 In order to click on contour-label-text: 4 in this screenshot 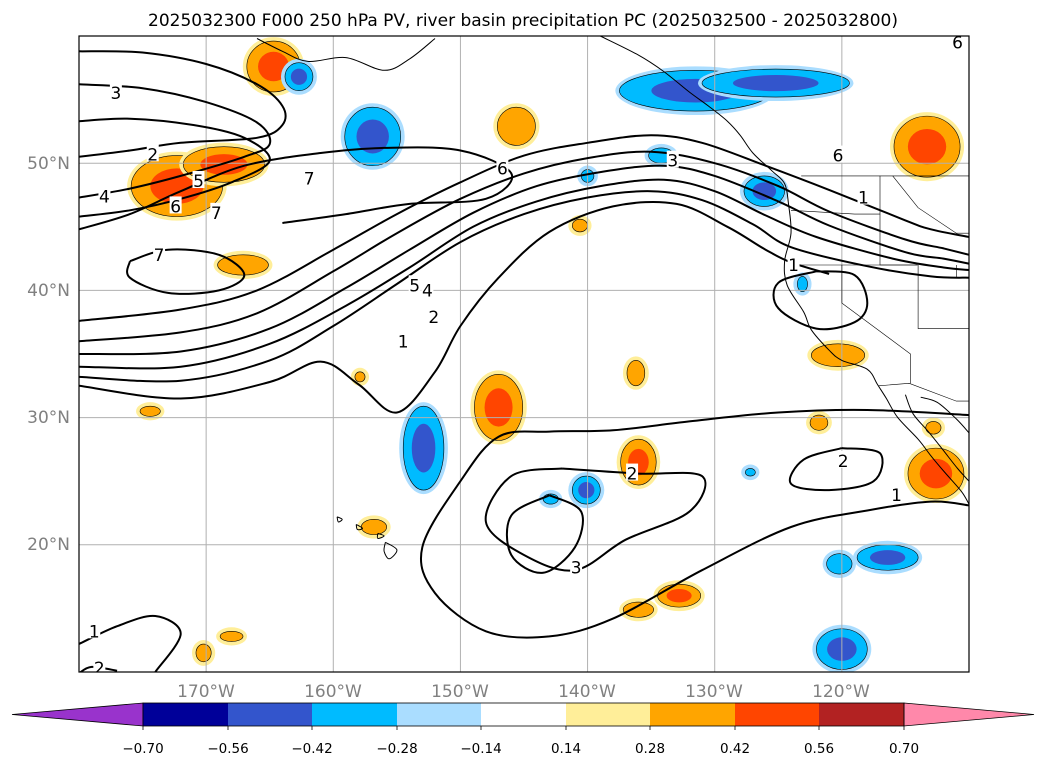, I will do `click(427, 291)`.